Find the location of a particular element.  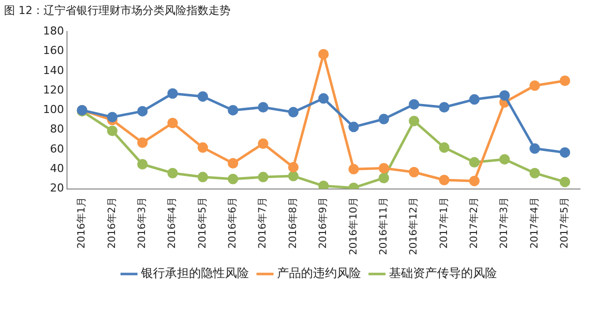

x-tick-label: 2016年2月 is located at coordinates (112, 222).